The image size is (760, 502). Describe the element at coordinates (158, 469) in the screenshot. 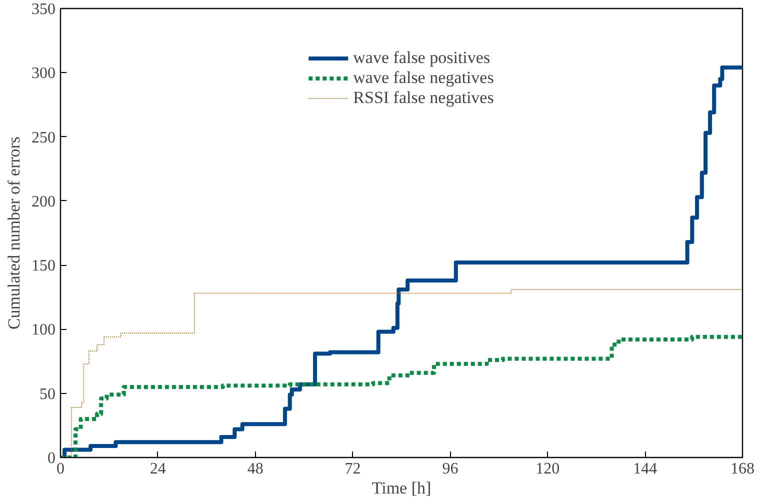

I see `x-tick-label: 24` at that location.